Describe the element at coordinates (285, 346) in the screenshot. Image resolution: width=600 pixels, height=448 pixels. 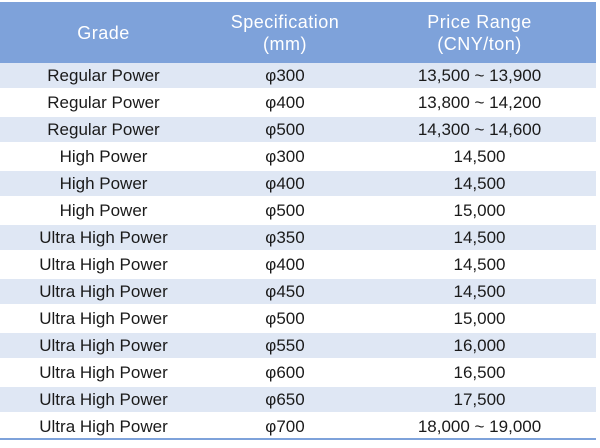
I see `cell-spec: φ550` at that location.